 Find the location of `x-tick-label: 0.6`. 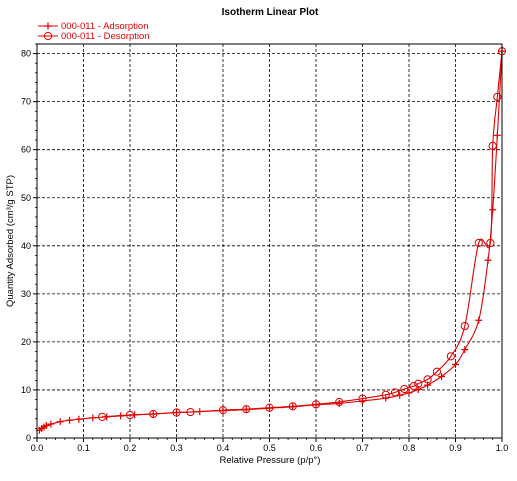

x-tick-label: 0.6 is located at coordinates (316, 448).